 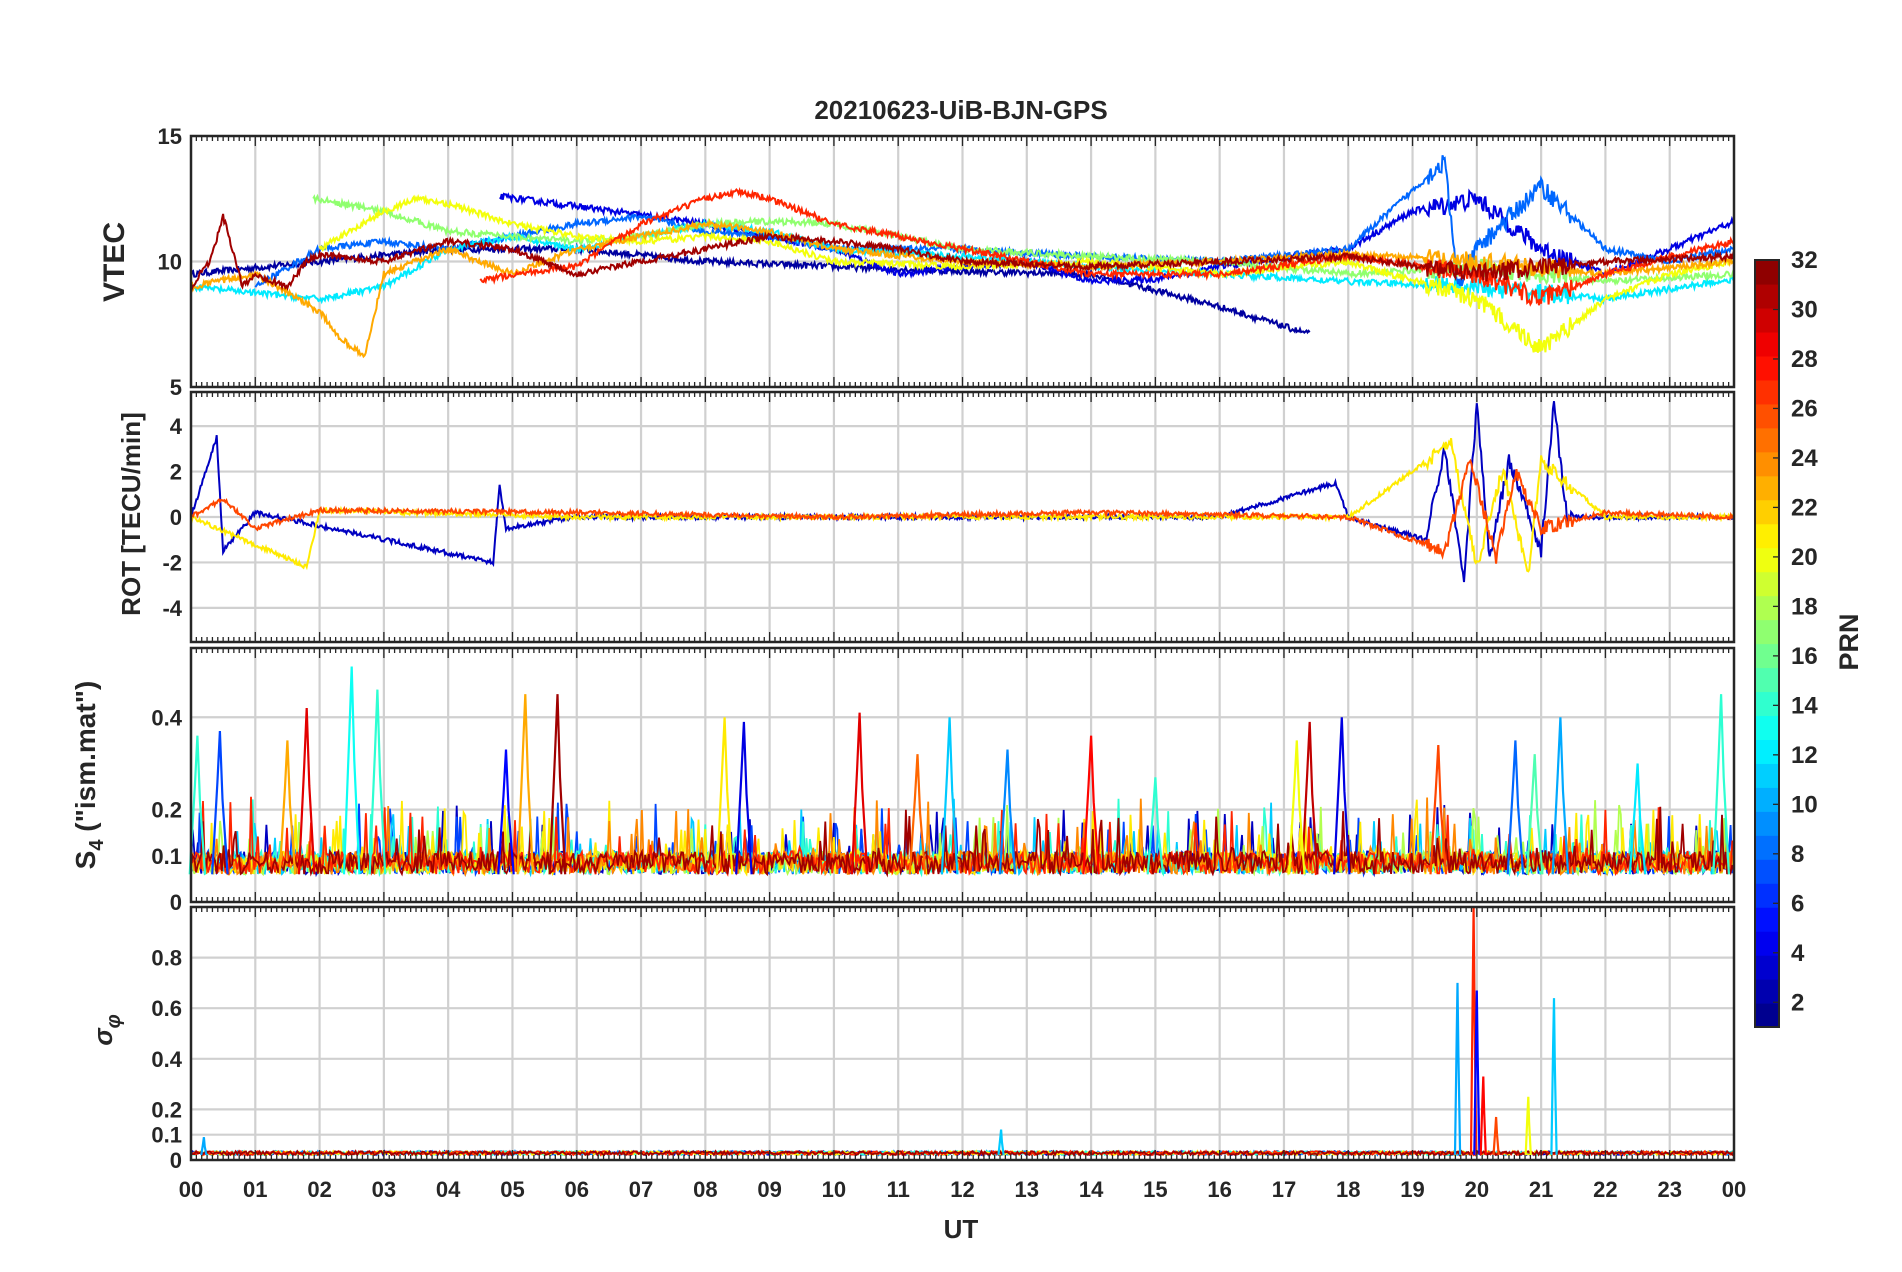 What do you see at coordinates (170, 136) in the screenshot?
I see `y-tick-label: 15` at bounding box center [170, 136].